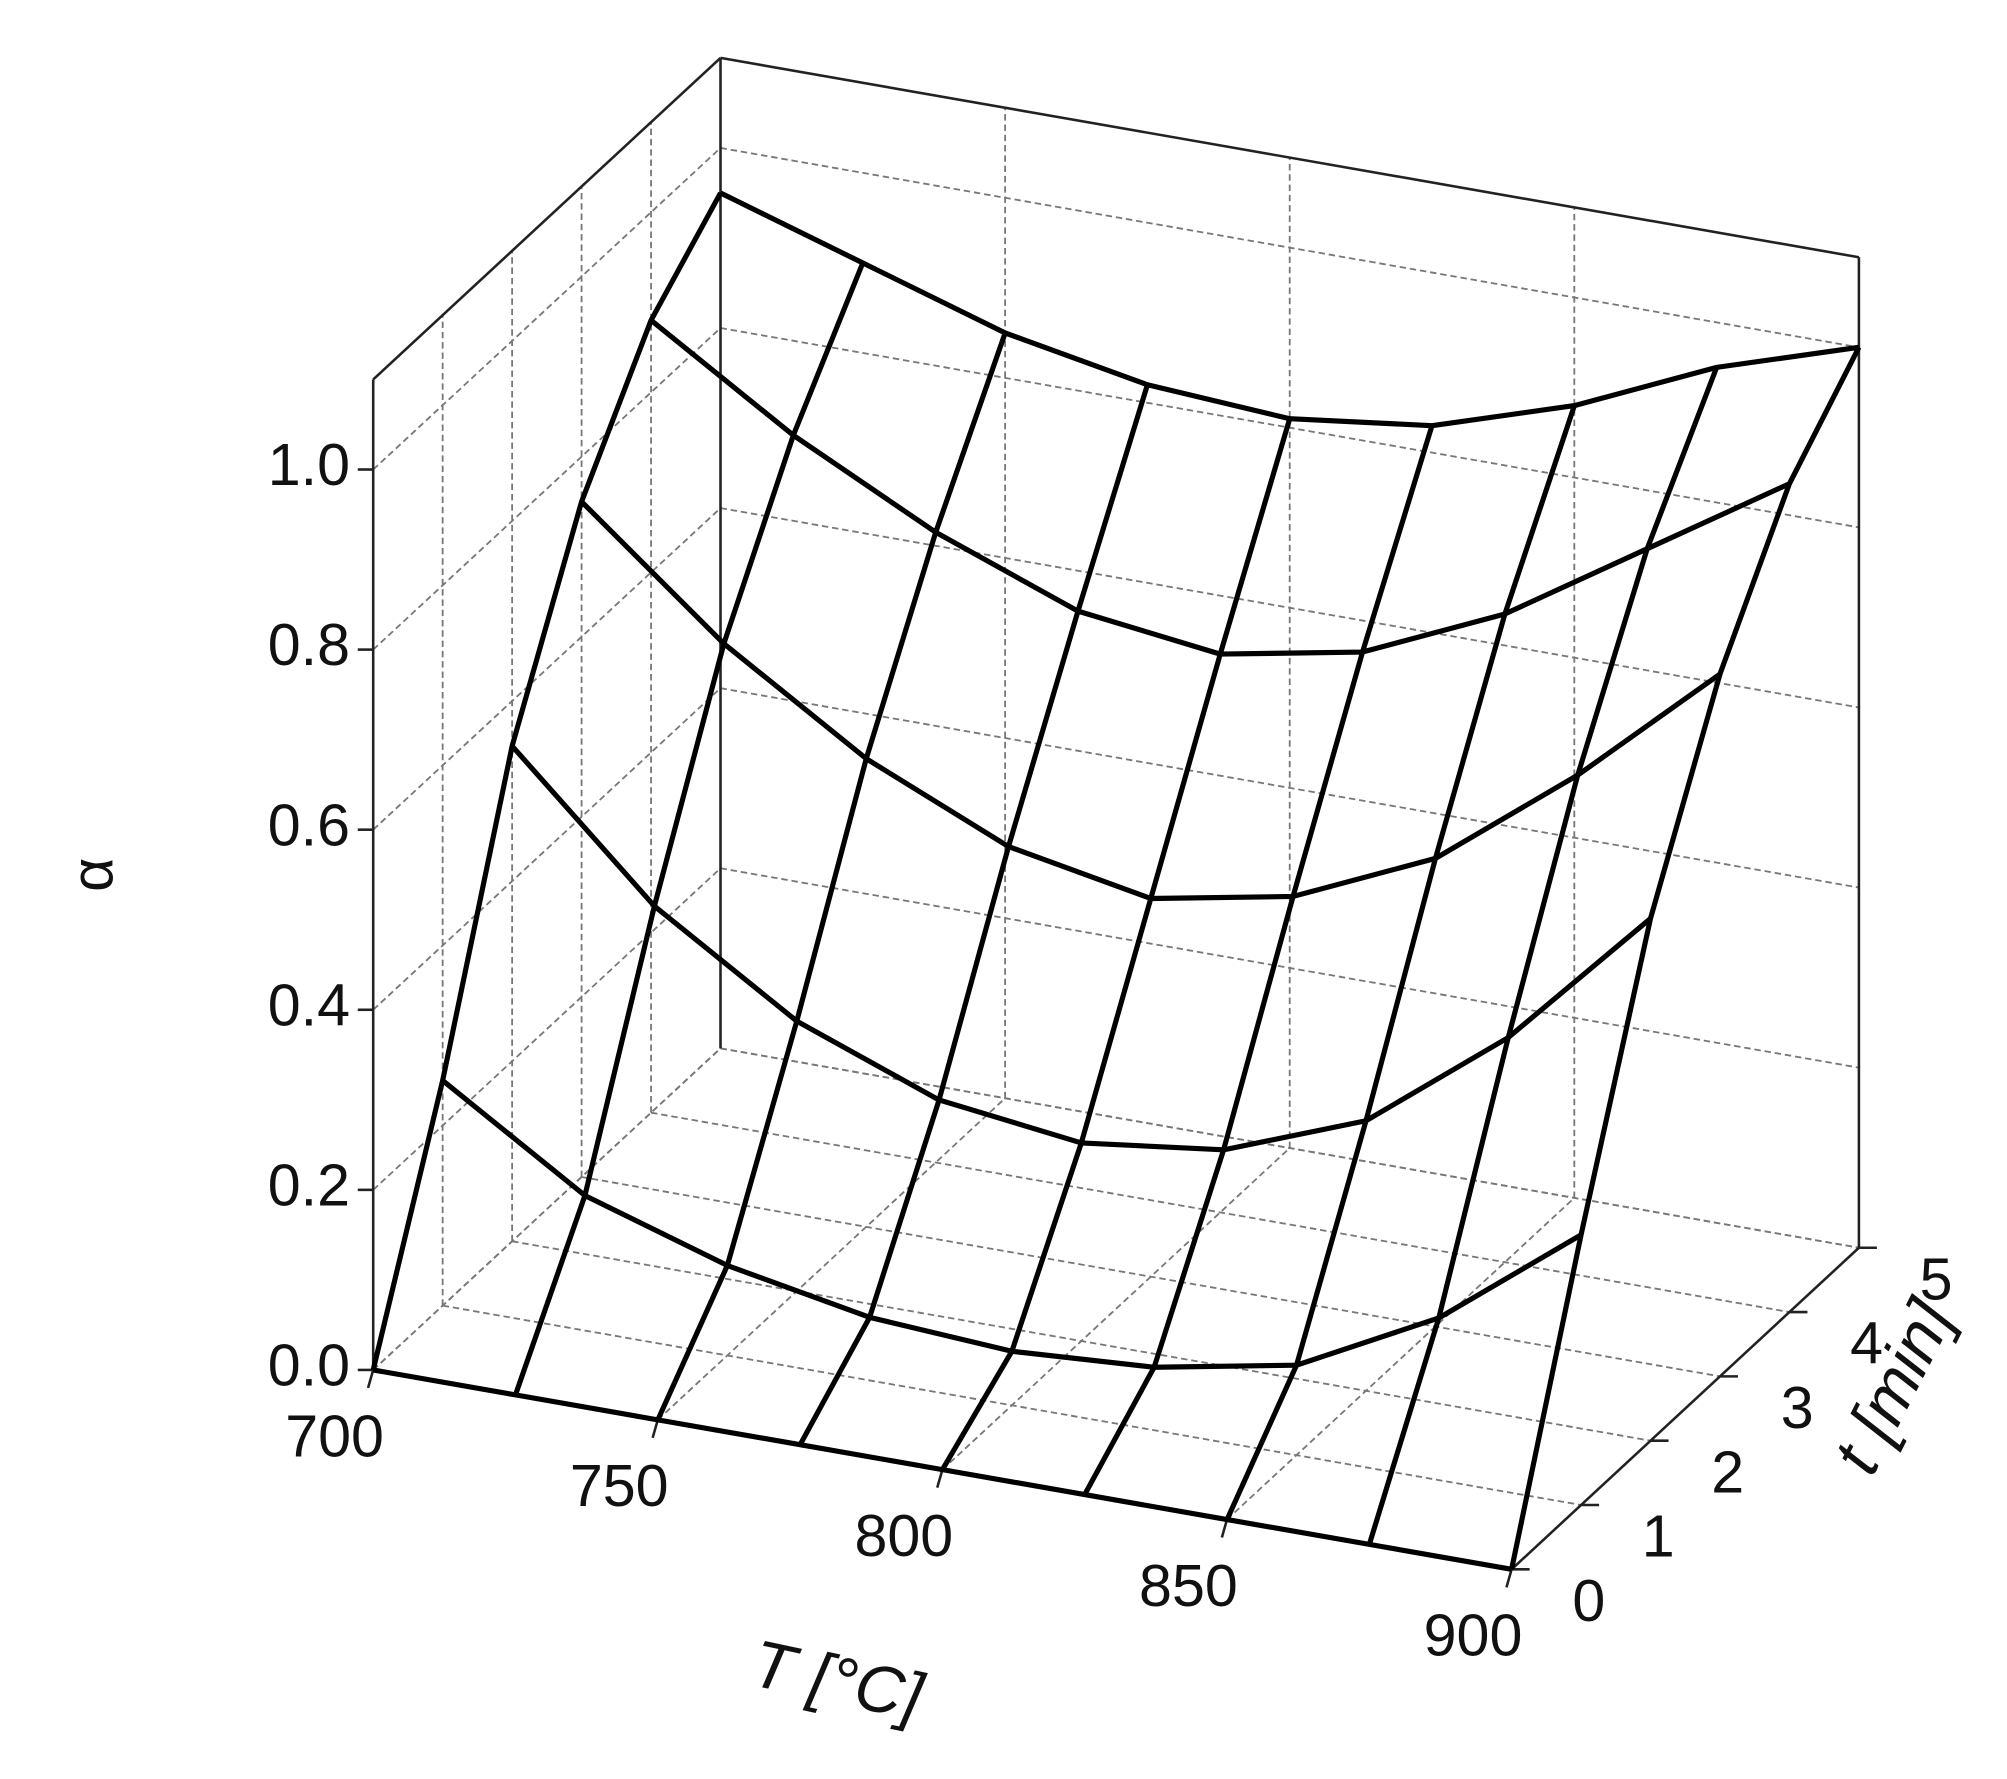 The width and height of the screenshot is (2007, 1779). I want to click on y-axis-label: t [min], so click(1893, 1387).